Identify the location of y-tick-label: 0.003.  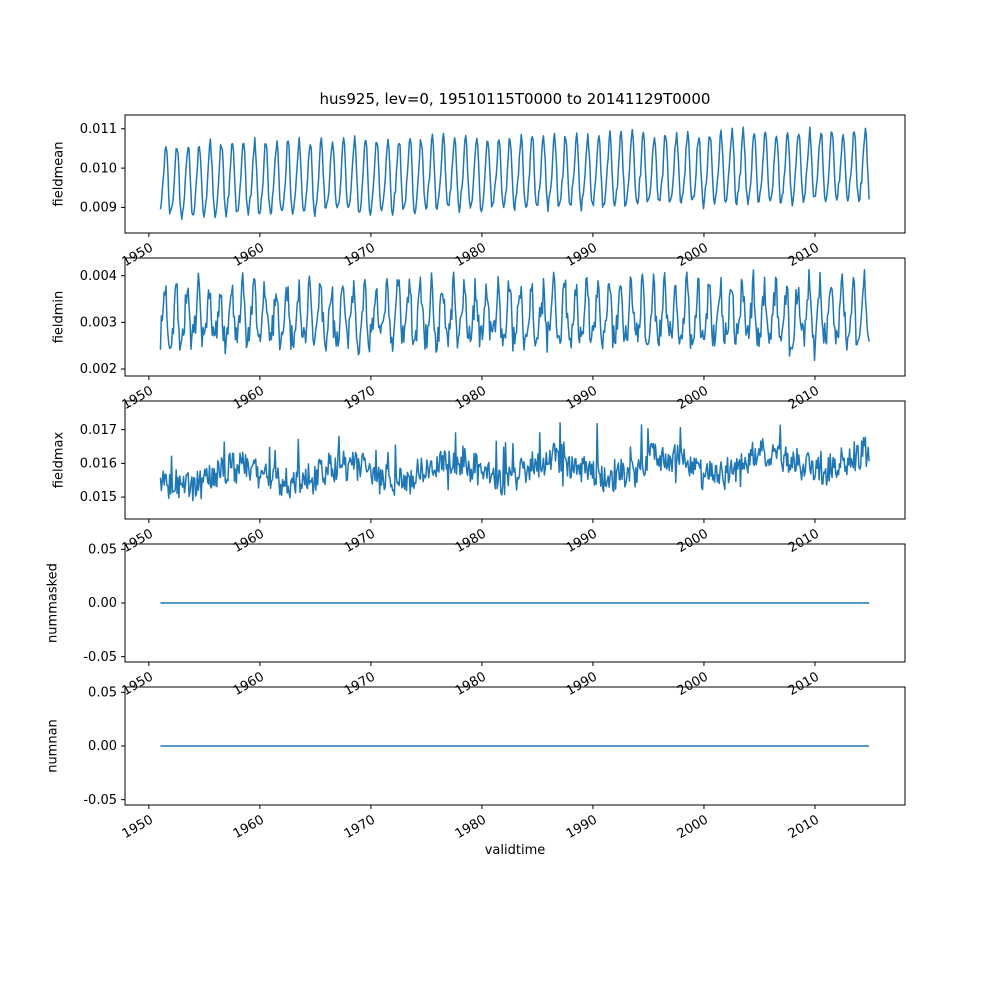
(98, 323).